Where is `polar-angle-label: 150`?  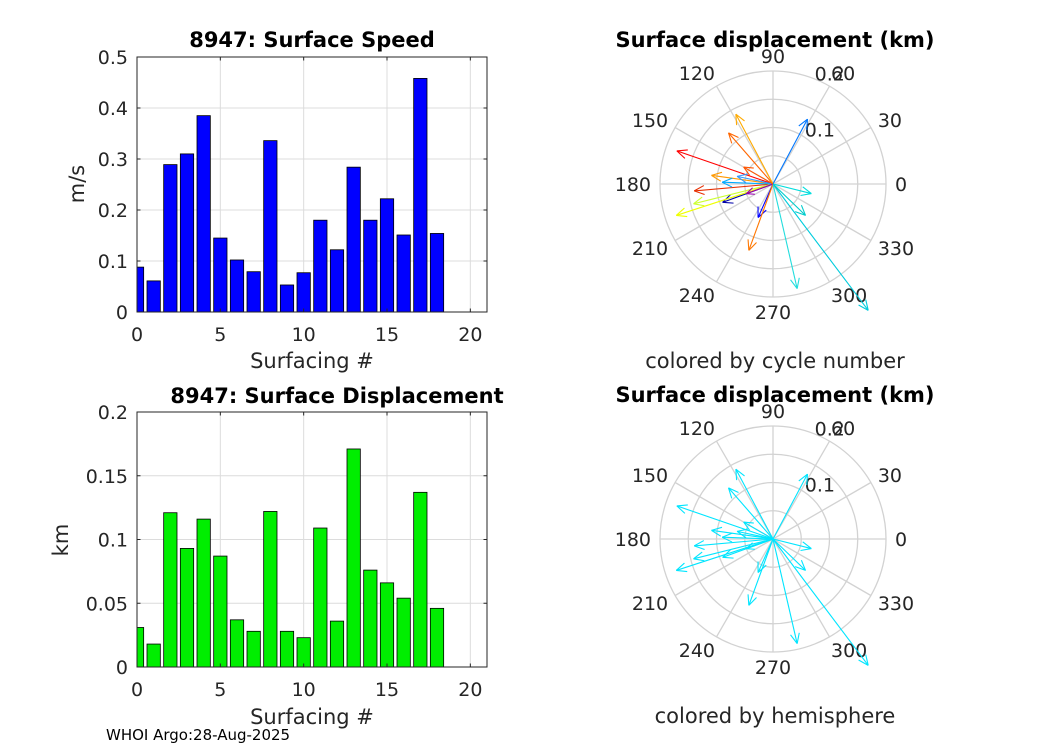
polar-angle-label: 150 is located at coordinates (650, 121).